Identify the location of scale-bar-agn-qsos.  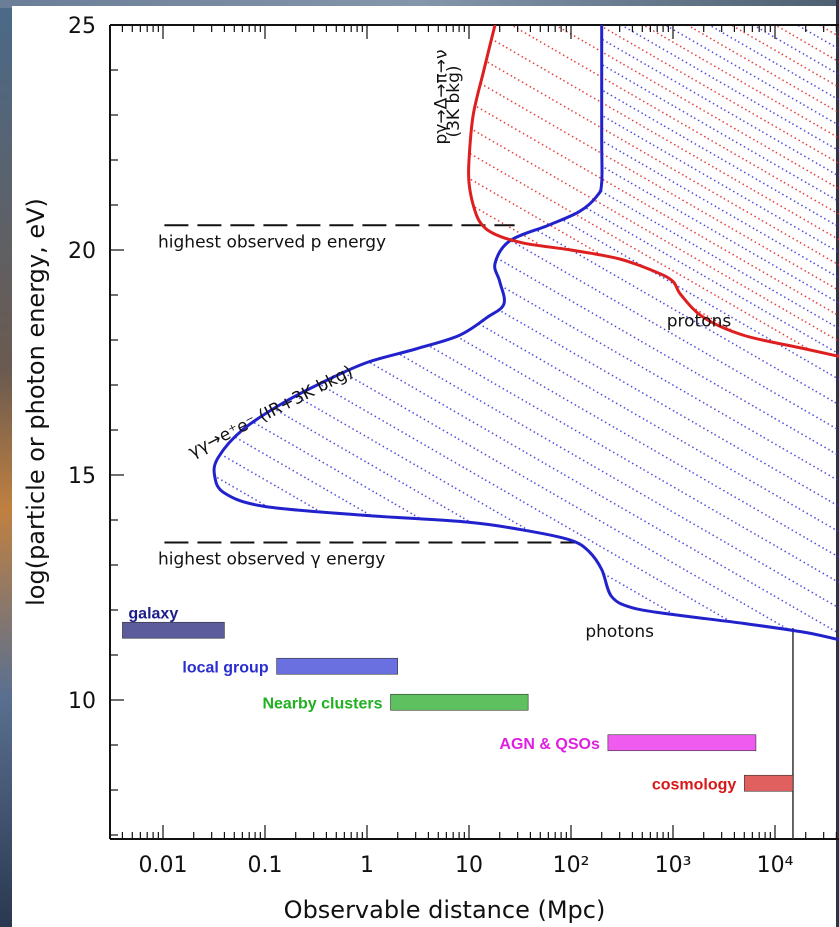
(682, 743).